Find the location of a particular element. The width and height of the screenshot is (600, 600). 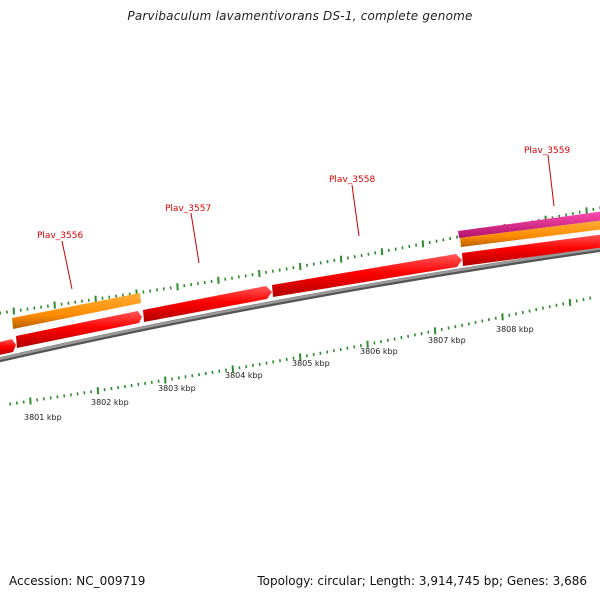

gene-label-3557: Plav_3557 is located at coordinates (188, 209).